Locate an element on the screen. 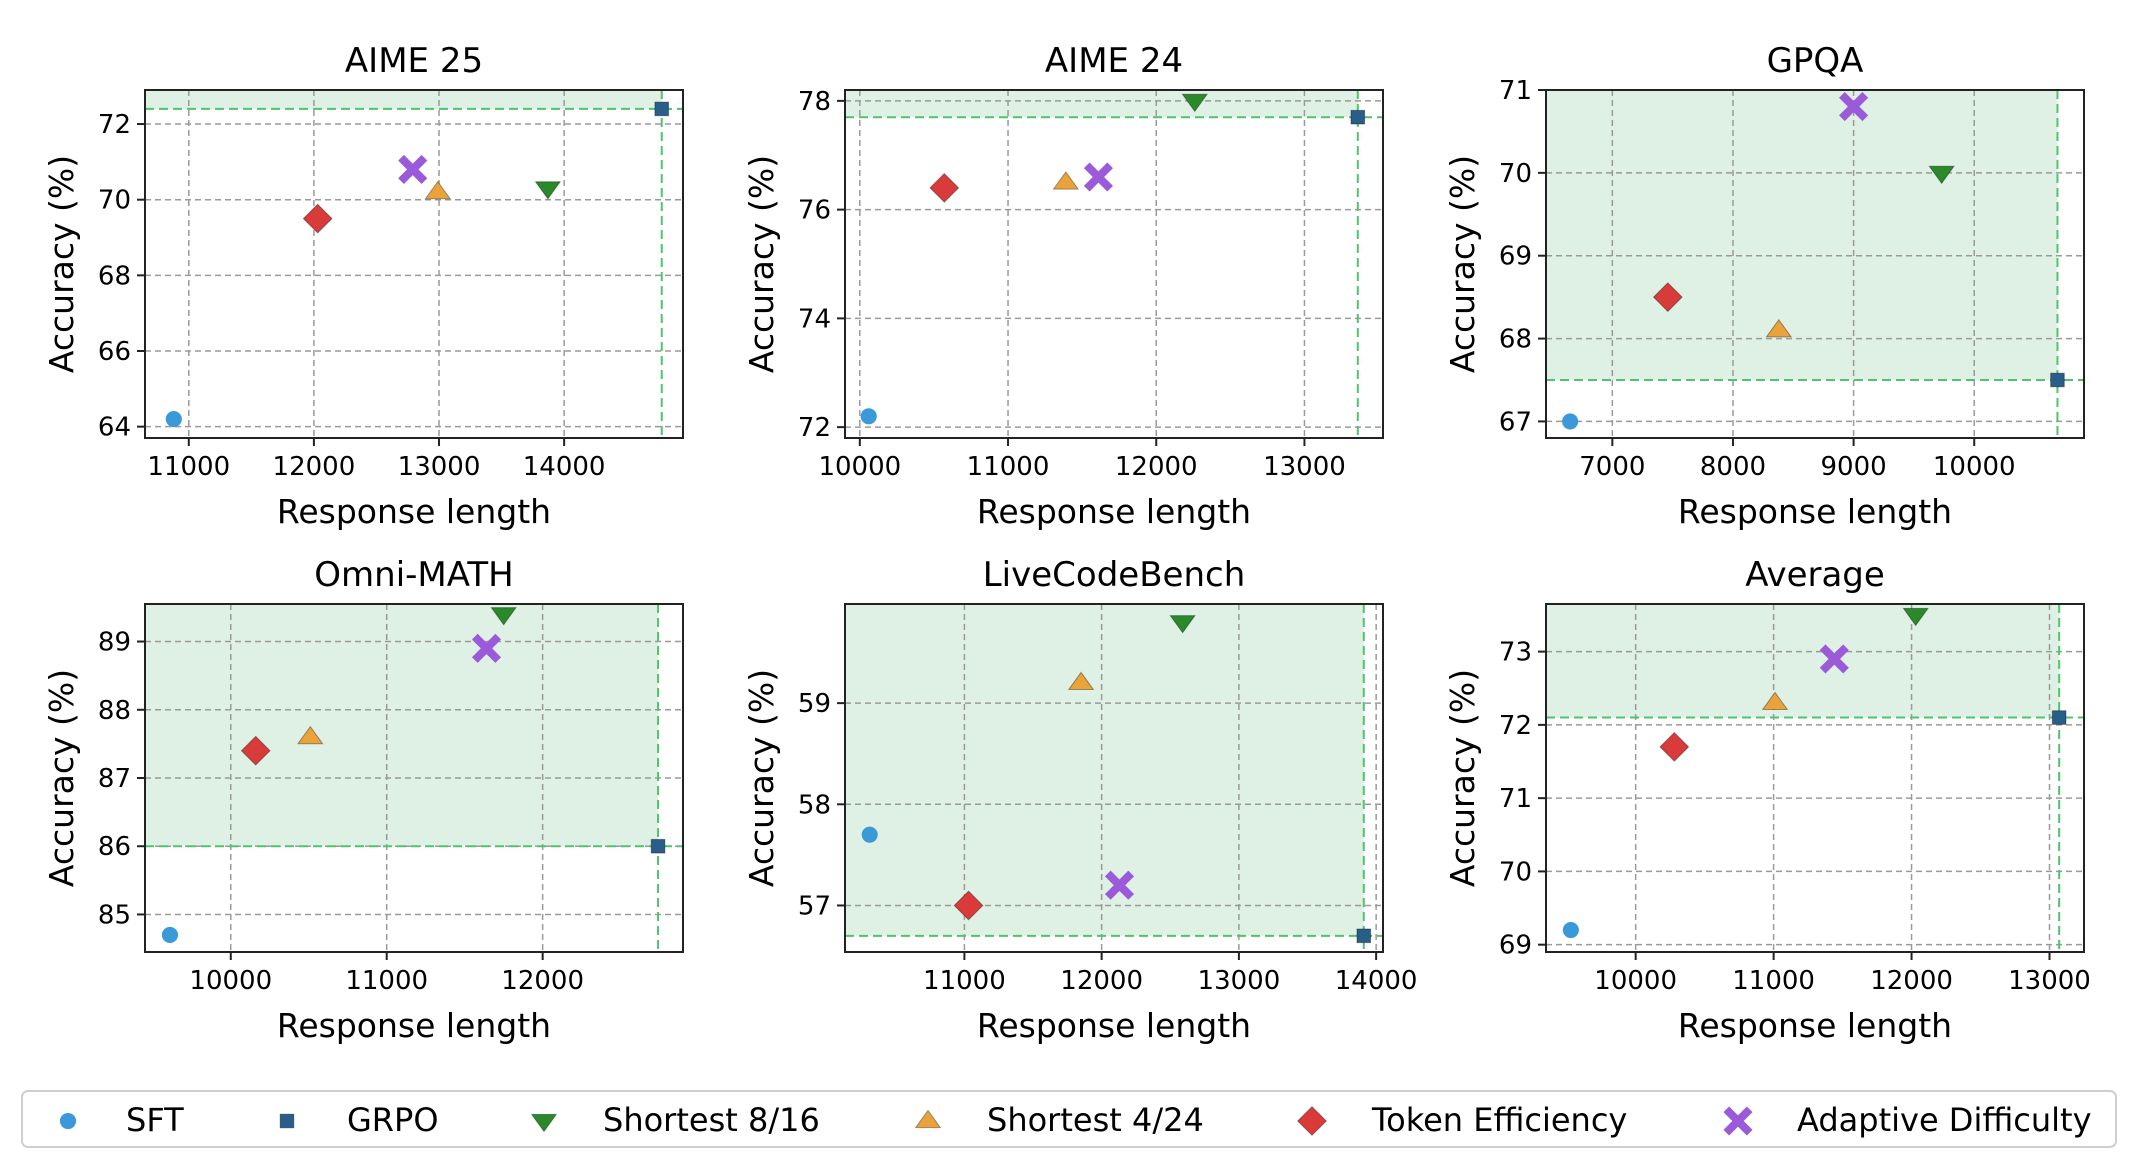 This screenshot has width=2140, height=1172. y-tick-label: 58 is located at coordinates (814, 805).